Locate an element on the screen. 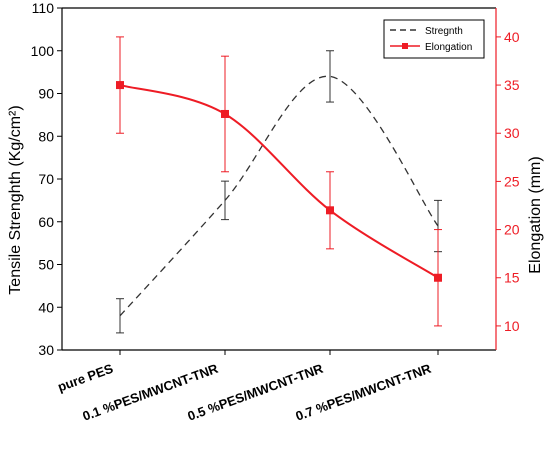 Image resolution: width=550 pixels, height=461 pixels. y2-tick-label: 35 is located at coordinates (512, 85).